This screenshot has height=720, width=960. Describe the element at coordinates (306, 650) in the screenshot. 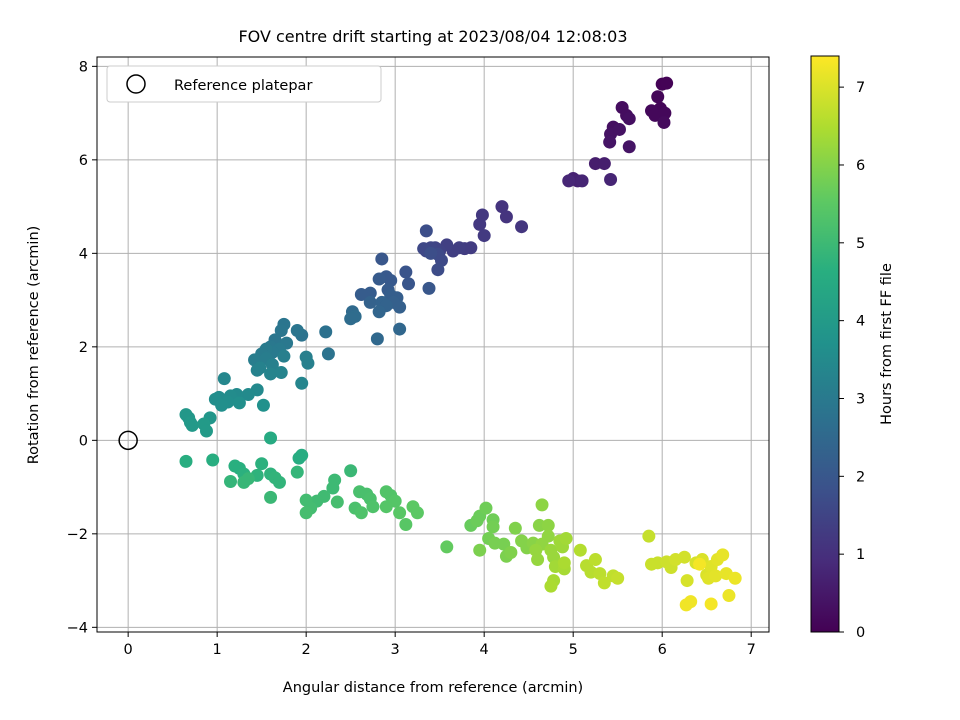

I see `x-tick-label: 2` at that location.